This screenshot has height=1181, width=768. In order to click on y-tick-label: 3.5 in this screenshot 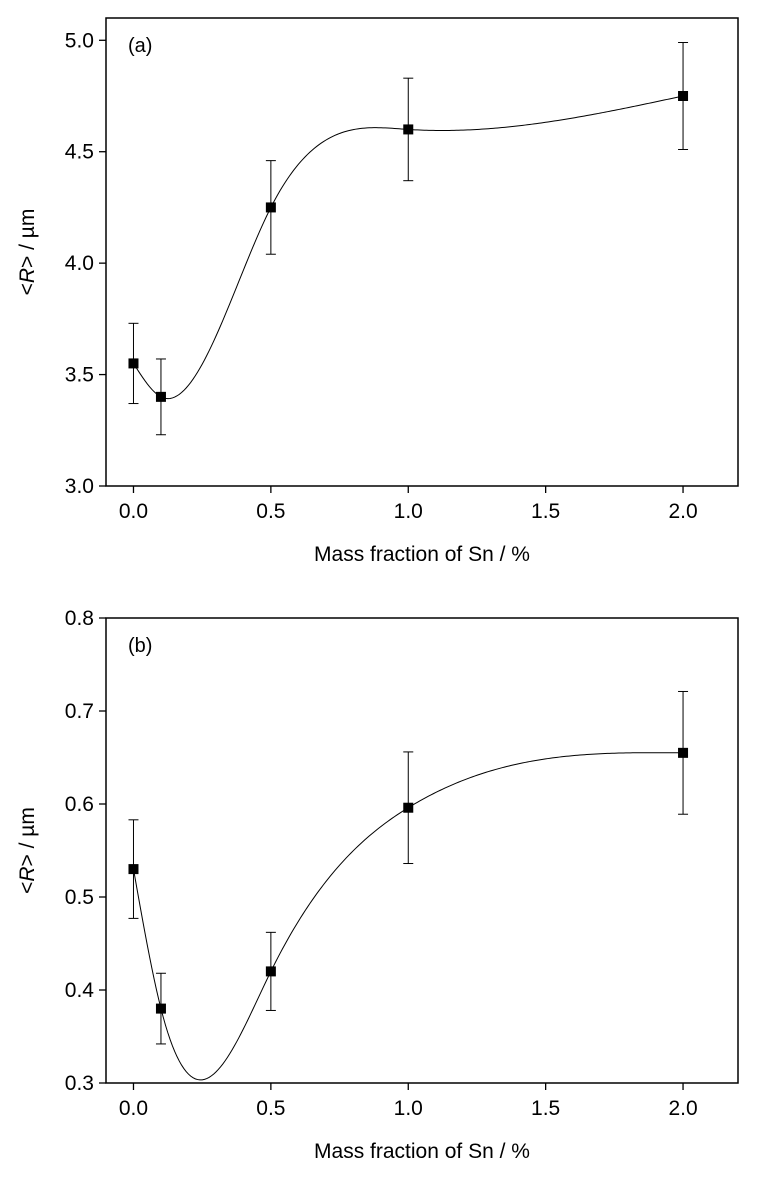, I will do `click(79, 375)`.